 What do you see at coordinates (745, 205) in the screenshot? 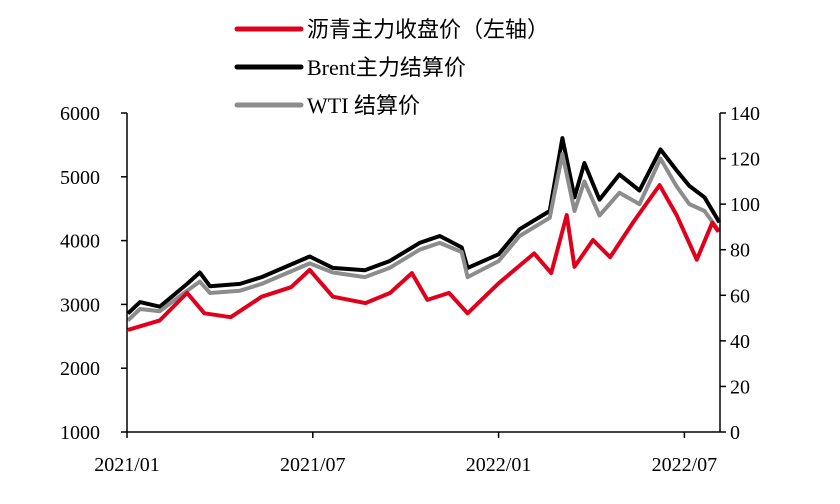
I see `right-tick-label: 100` at bounding box center [745, 205].